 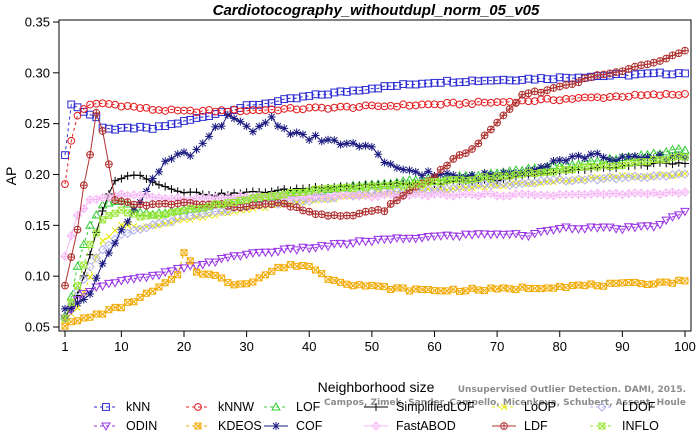 What do you see at coordinates (524, 407) in the screenshot?
I see `legend-item-loop: LoOP` at bounding box center [524, 407].